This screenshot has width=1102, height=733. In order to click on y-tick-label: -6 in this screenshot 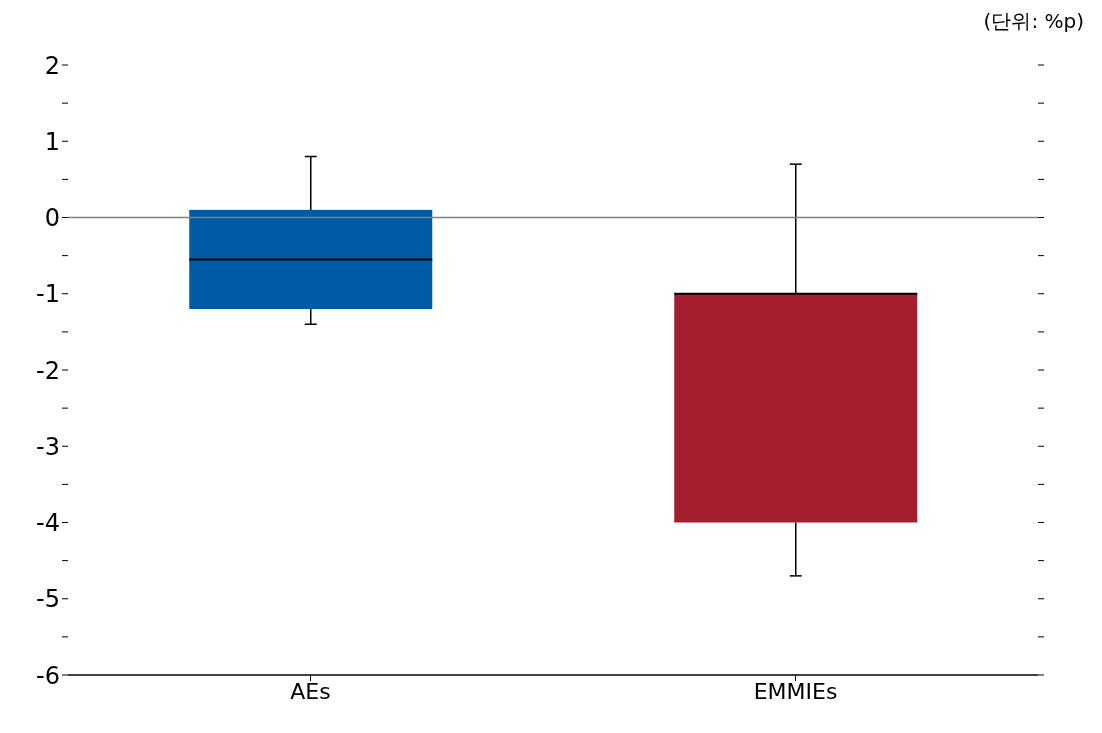, I will do `click(48, 675)`.